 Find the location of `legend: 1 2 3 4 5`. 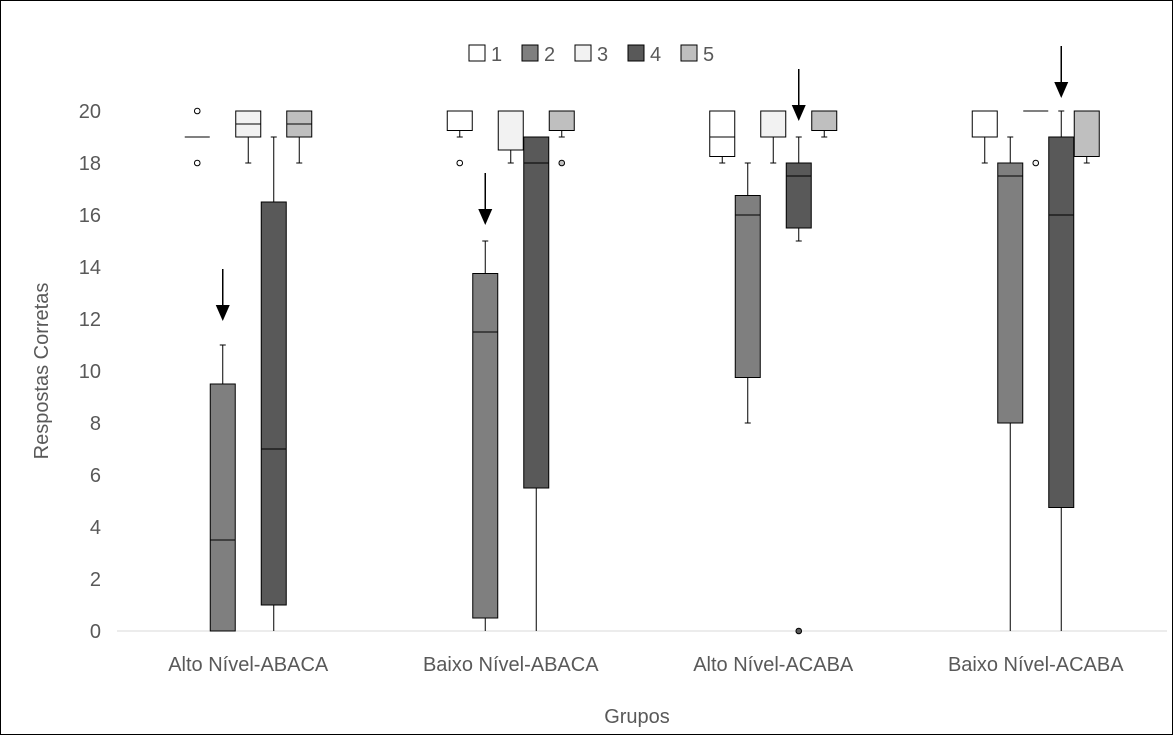

legend: 1 2 3 4 5 is located at coordinates (591, 55).